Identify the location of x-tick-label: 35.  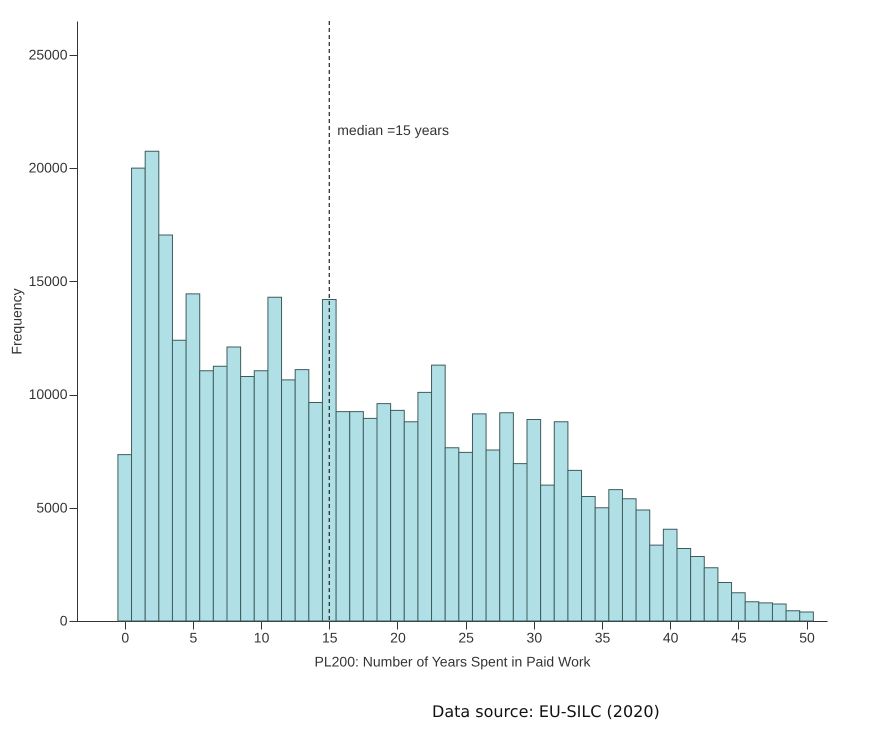
(602, 638).